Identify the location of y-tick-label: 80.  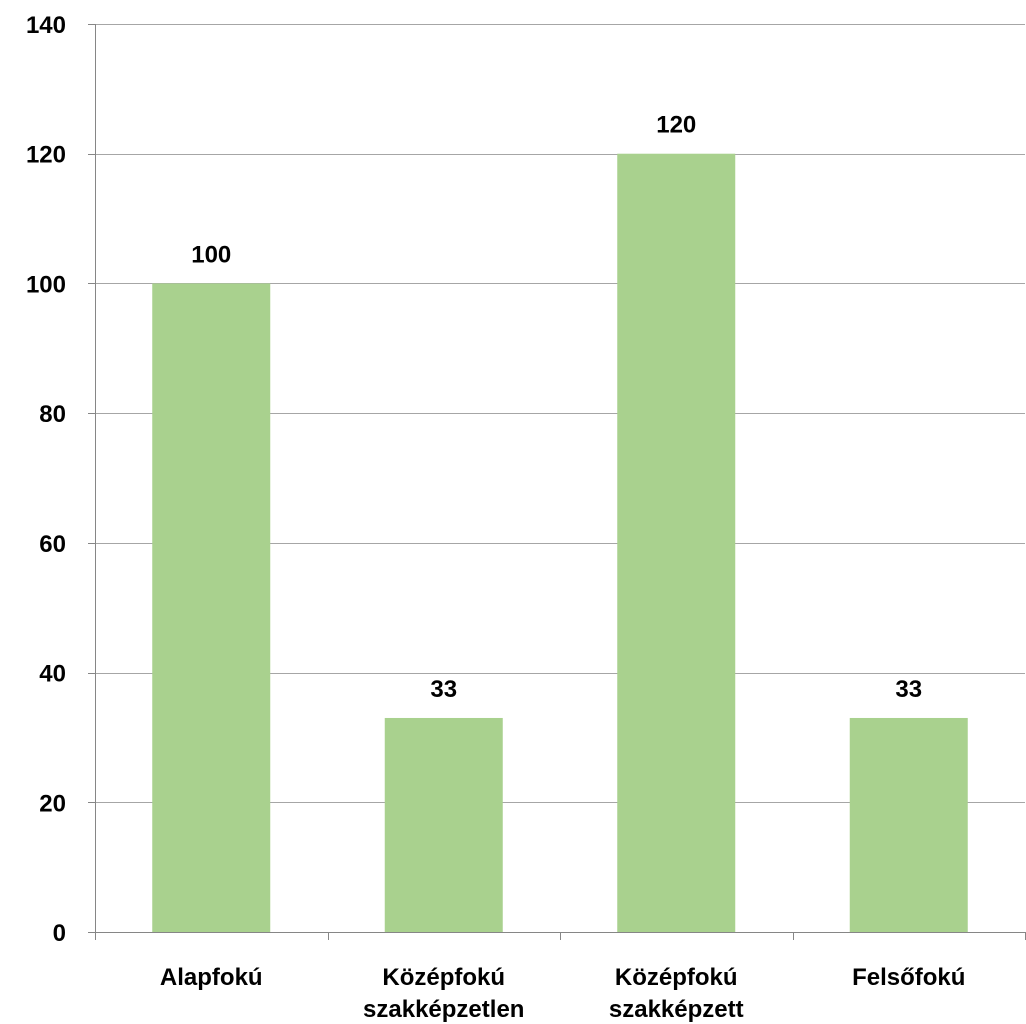
(52, 414).